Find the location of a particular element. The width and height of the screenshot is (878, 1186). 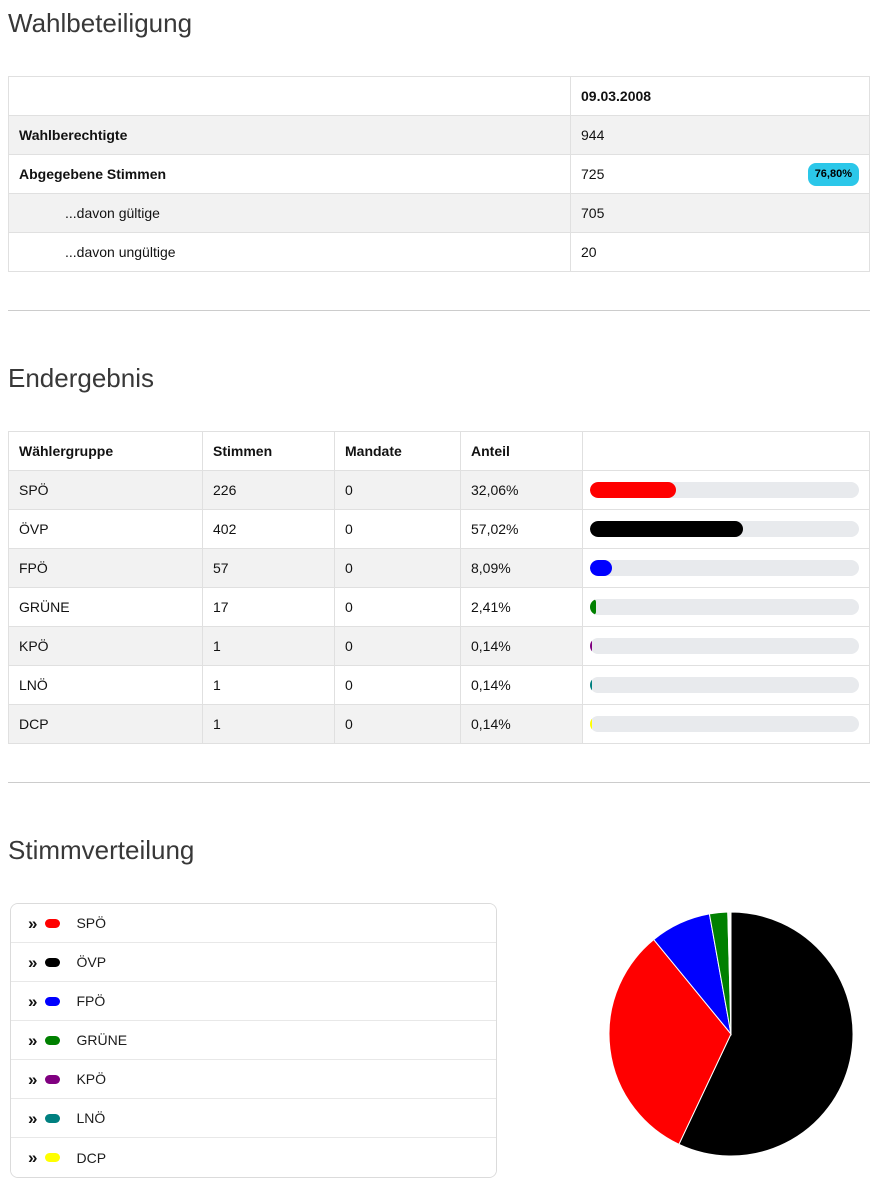

votes-cell: 17 is located at coordinates (268, 607).